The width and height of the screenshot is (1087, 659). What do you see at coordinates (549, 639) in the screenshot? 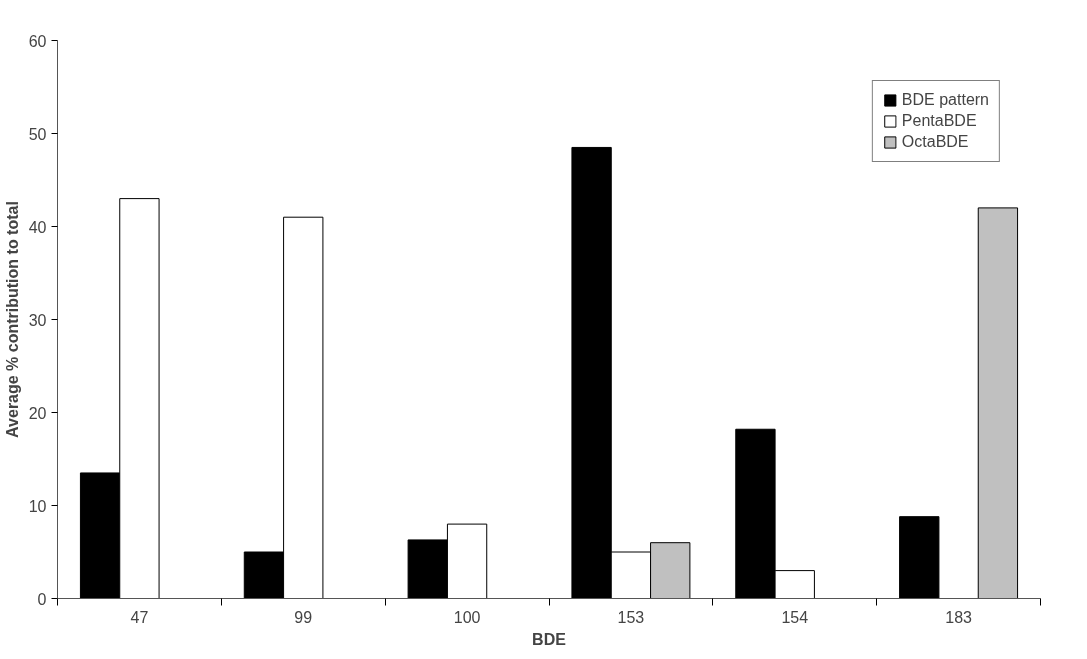
I see `x-axis-title: BDE` at bounding box center [549, 639].